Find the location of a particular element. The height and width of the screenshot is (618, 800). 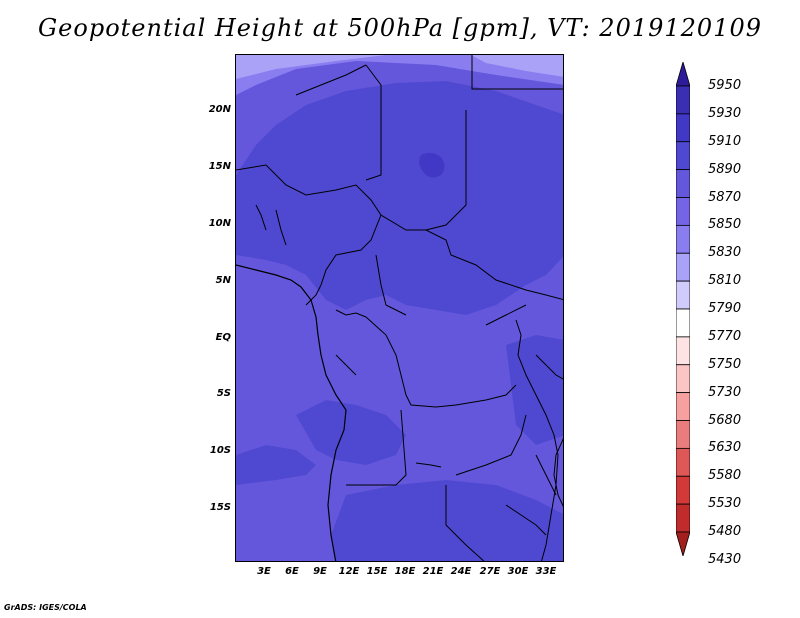

lat-label: 5N is located at coordinates (223, 280).